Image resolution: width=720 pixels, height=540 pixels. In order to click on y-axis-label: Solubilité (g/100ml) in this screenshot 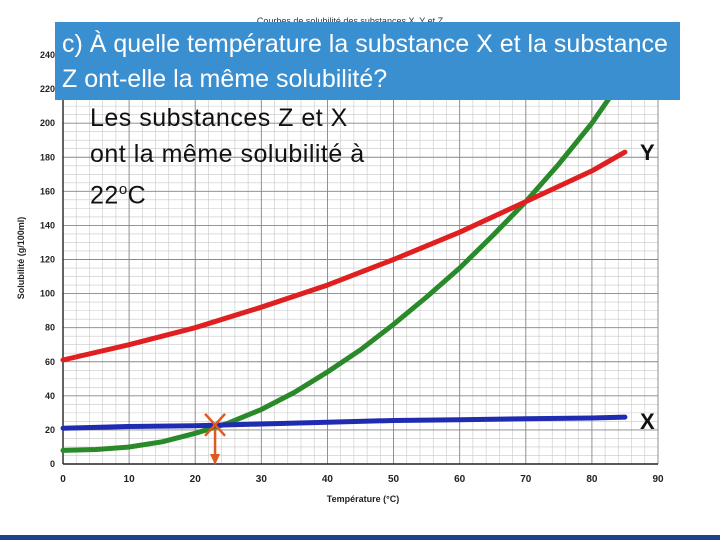, I will do `click(21, 258)`.